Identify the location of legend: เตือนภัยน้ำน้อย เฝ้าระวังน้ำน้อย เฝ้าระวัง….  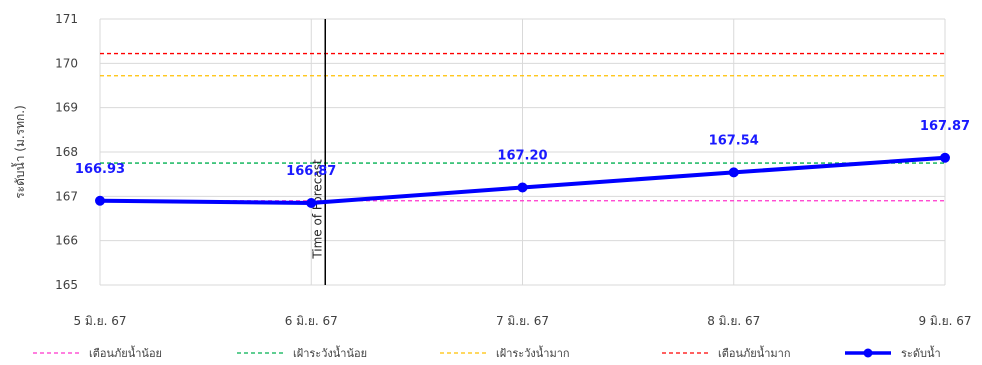
(487, 352).